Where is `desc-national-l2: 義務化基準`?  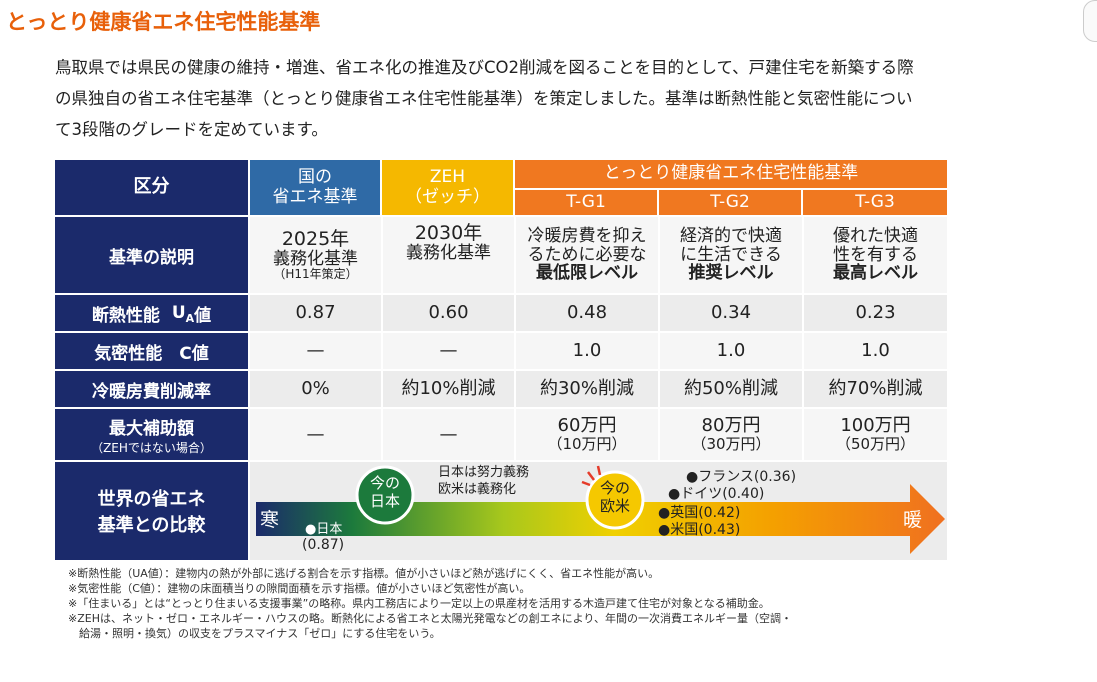
desc-national-l2: 義務化基準 is located at coordinates (315, 258).